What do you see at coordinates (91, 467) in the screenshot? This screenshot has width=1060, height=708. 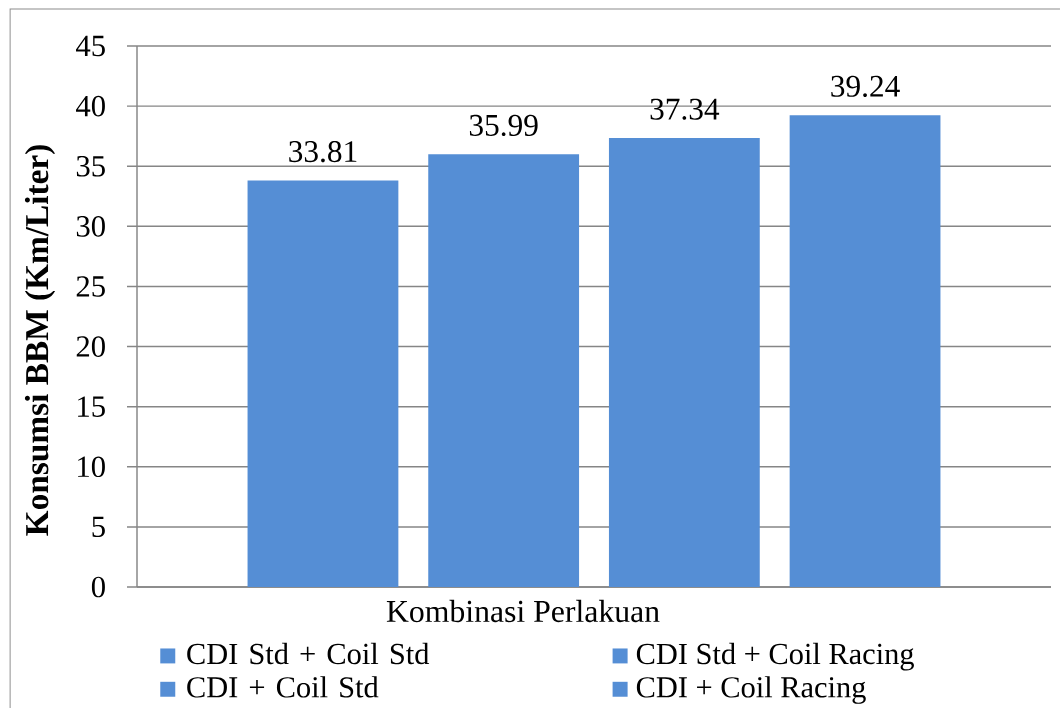 I see `y-tick-label: 10` at bounding box center [91, 467].